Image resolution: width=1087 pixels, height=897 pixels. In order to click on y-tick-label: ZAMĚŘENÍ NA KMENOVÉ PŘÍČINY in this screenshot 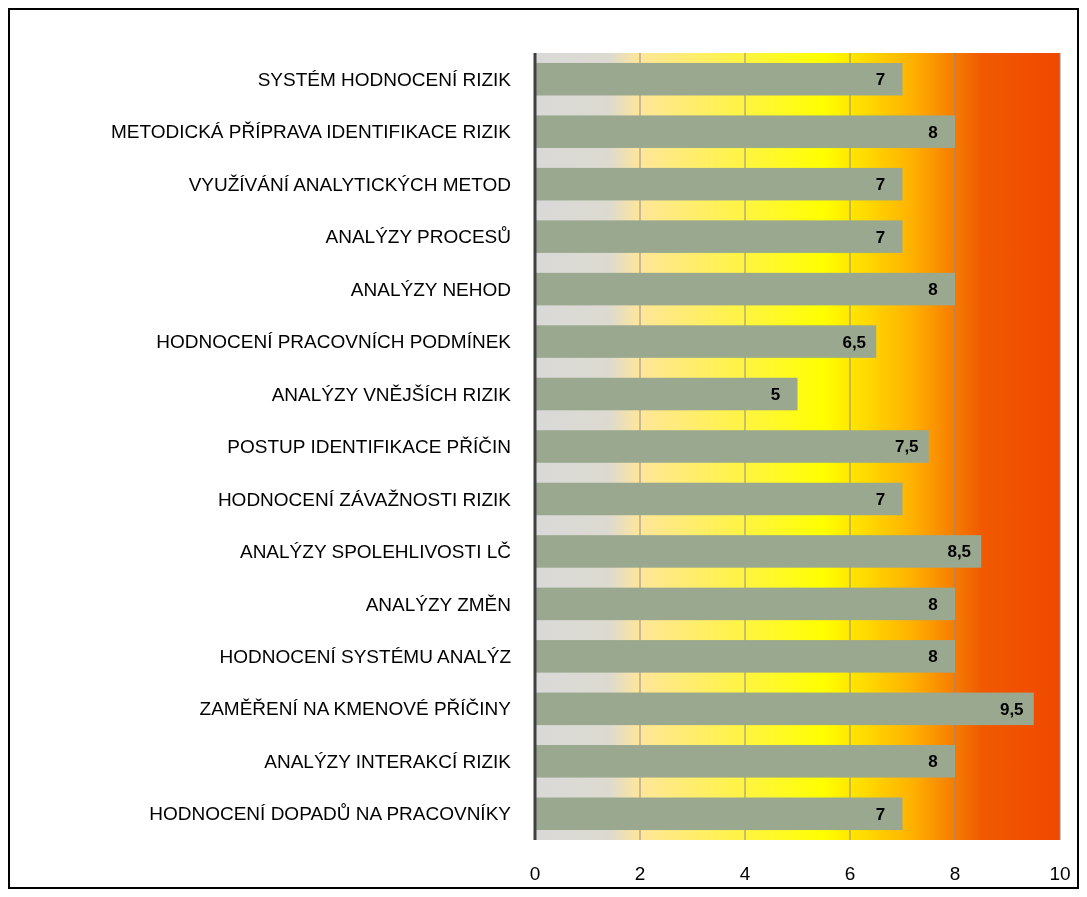, I will do `click(355, 709)`.